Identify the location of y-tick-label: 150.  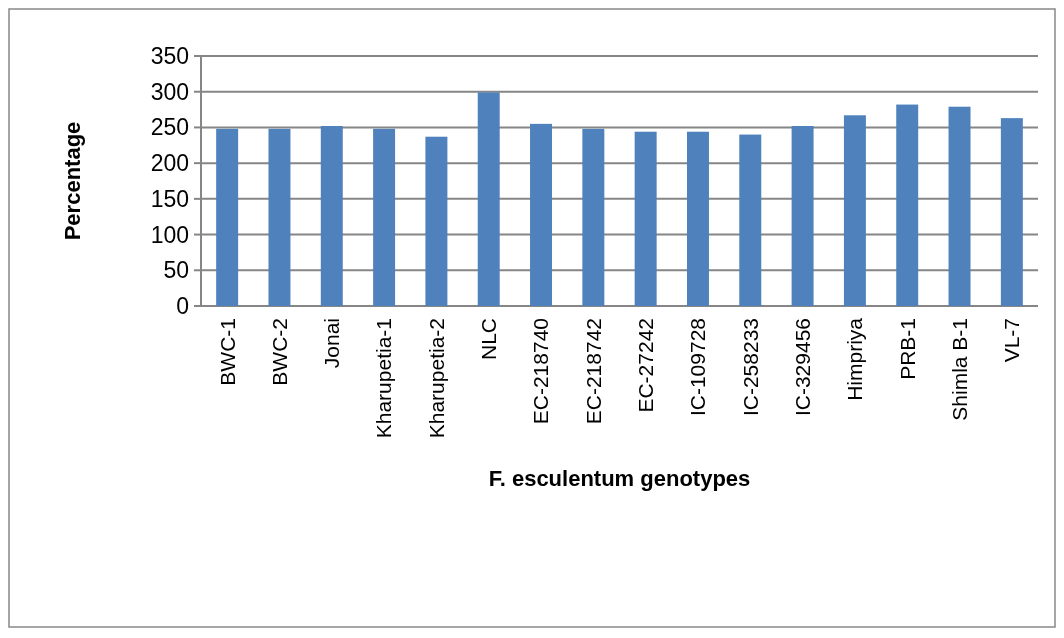
(169, 198).